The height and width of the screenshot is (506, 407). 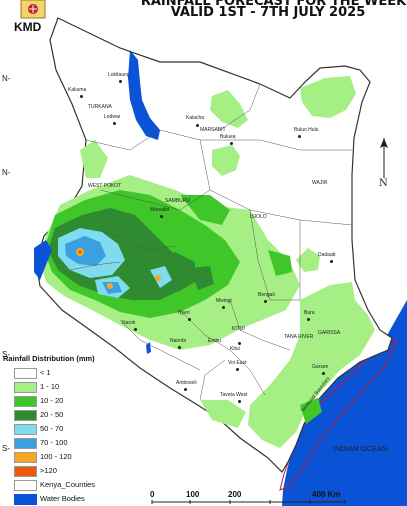 What do you see at coordinates (45, 372) in the screenshot?
I see `legend-label: < 1` at bounding box center [45, 372].